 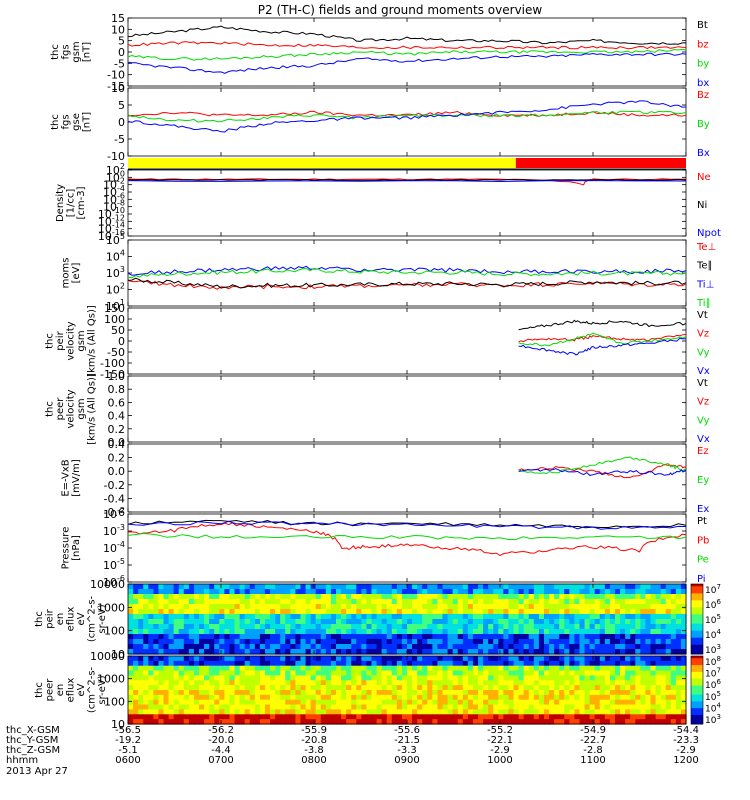 I want to click on series-line, so click(x=407, y=536).